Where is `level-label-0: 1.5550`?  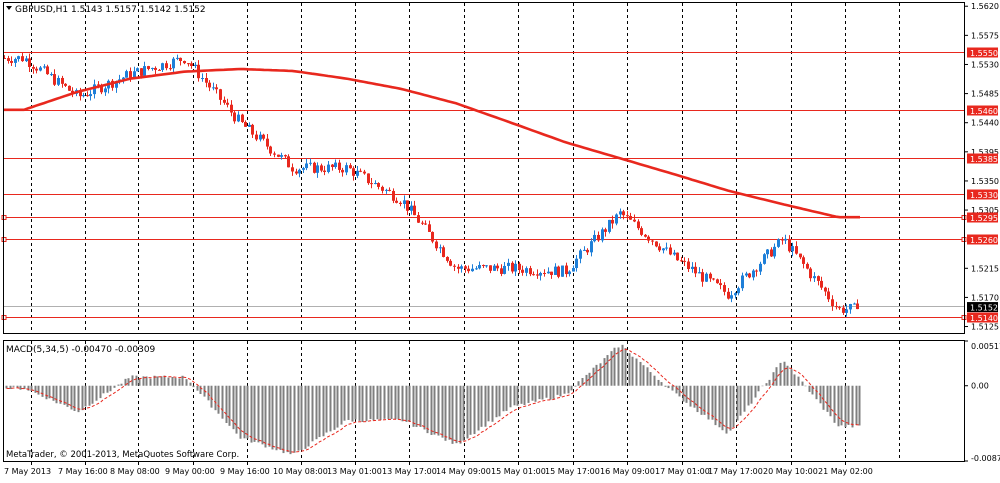
level-label-0: 1.5550 is located at coordinates (984, 53).